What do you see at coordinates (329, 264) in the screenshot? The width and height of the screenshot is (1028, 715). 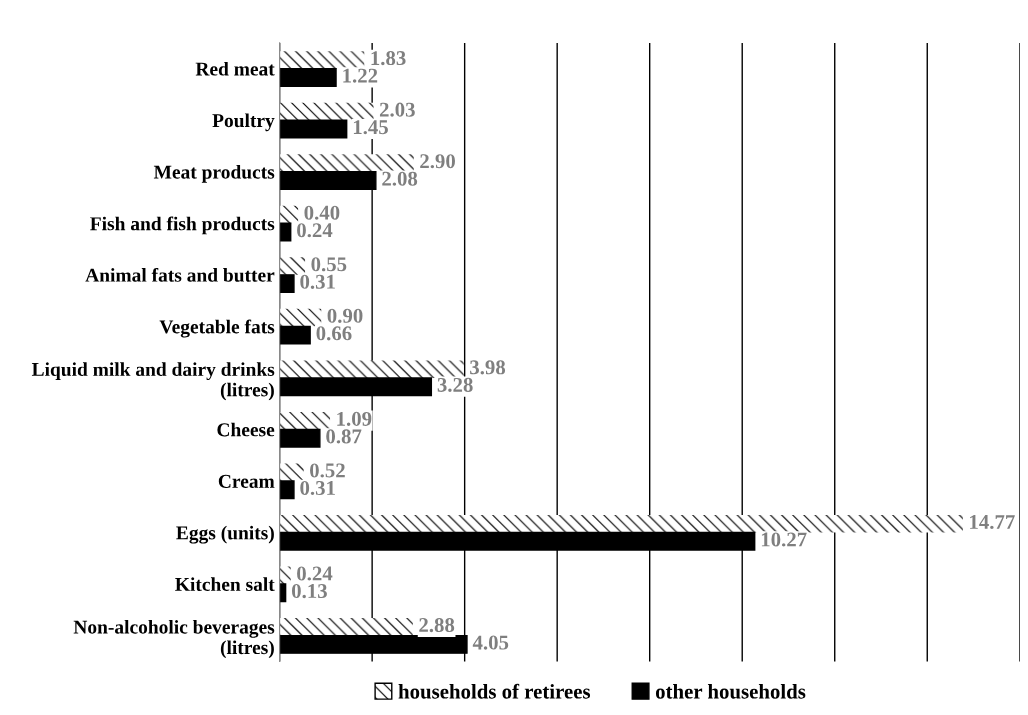 I see `data-label: 0.55` at bounding box center [329, 264].